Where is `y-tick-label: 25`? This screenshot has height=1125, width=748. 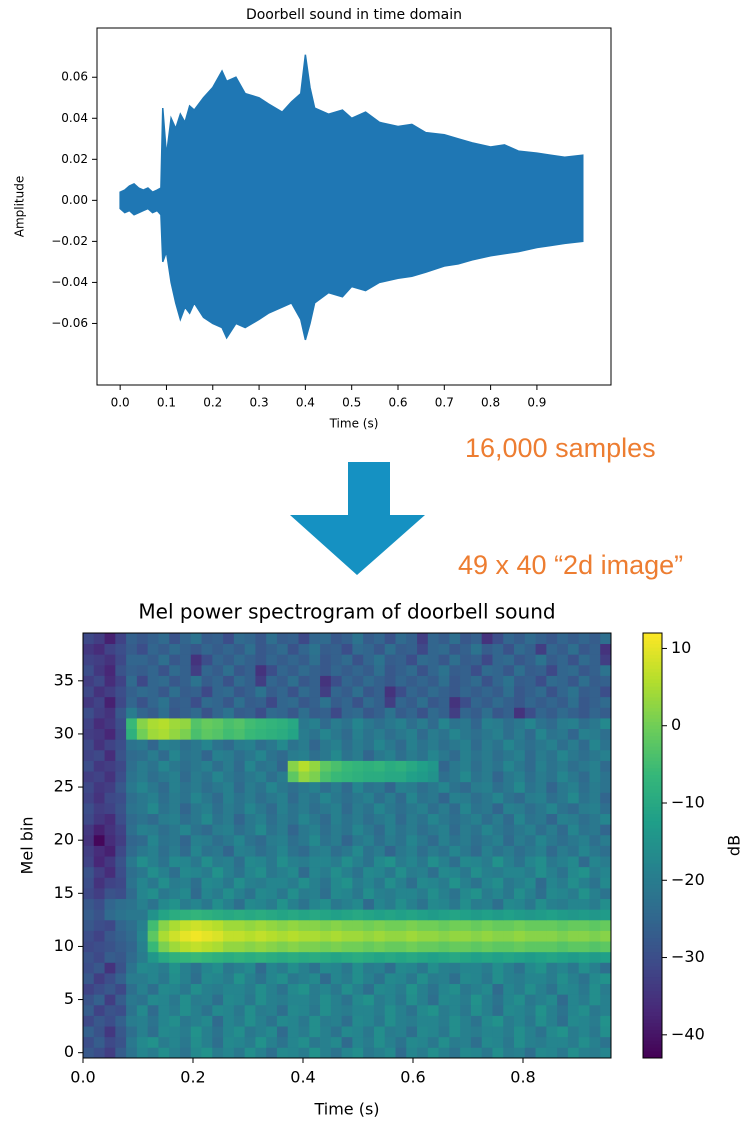 y-tick-label: 25 is located at coordinates (64, 786).